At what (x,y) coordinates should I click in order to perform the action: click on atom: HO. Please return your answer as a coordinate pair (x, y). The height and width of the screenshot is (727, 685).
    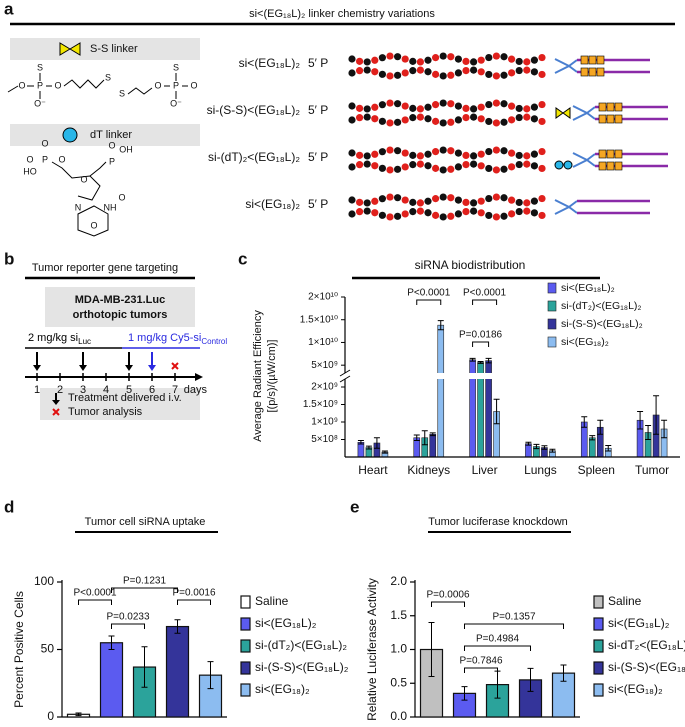
    Looking at the image, I should click on (30, 171).